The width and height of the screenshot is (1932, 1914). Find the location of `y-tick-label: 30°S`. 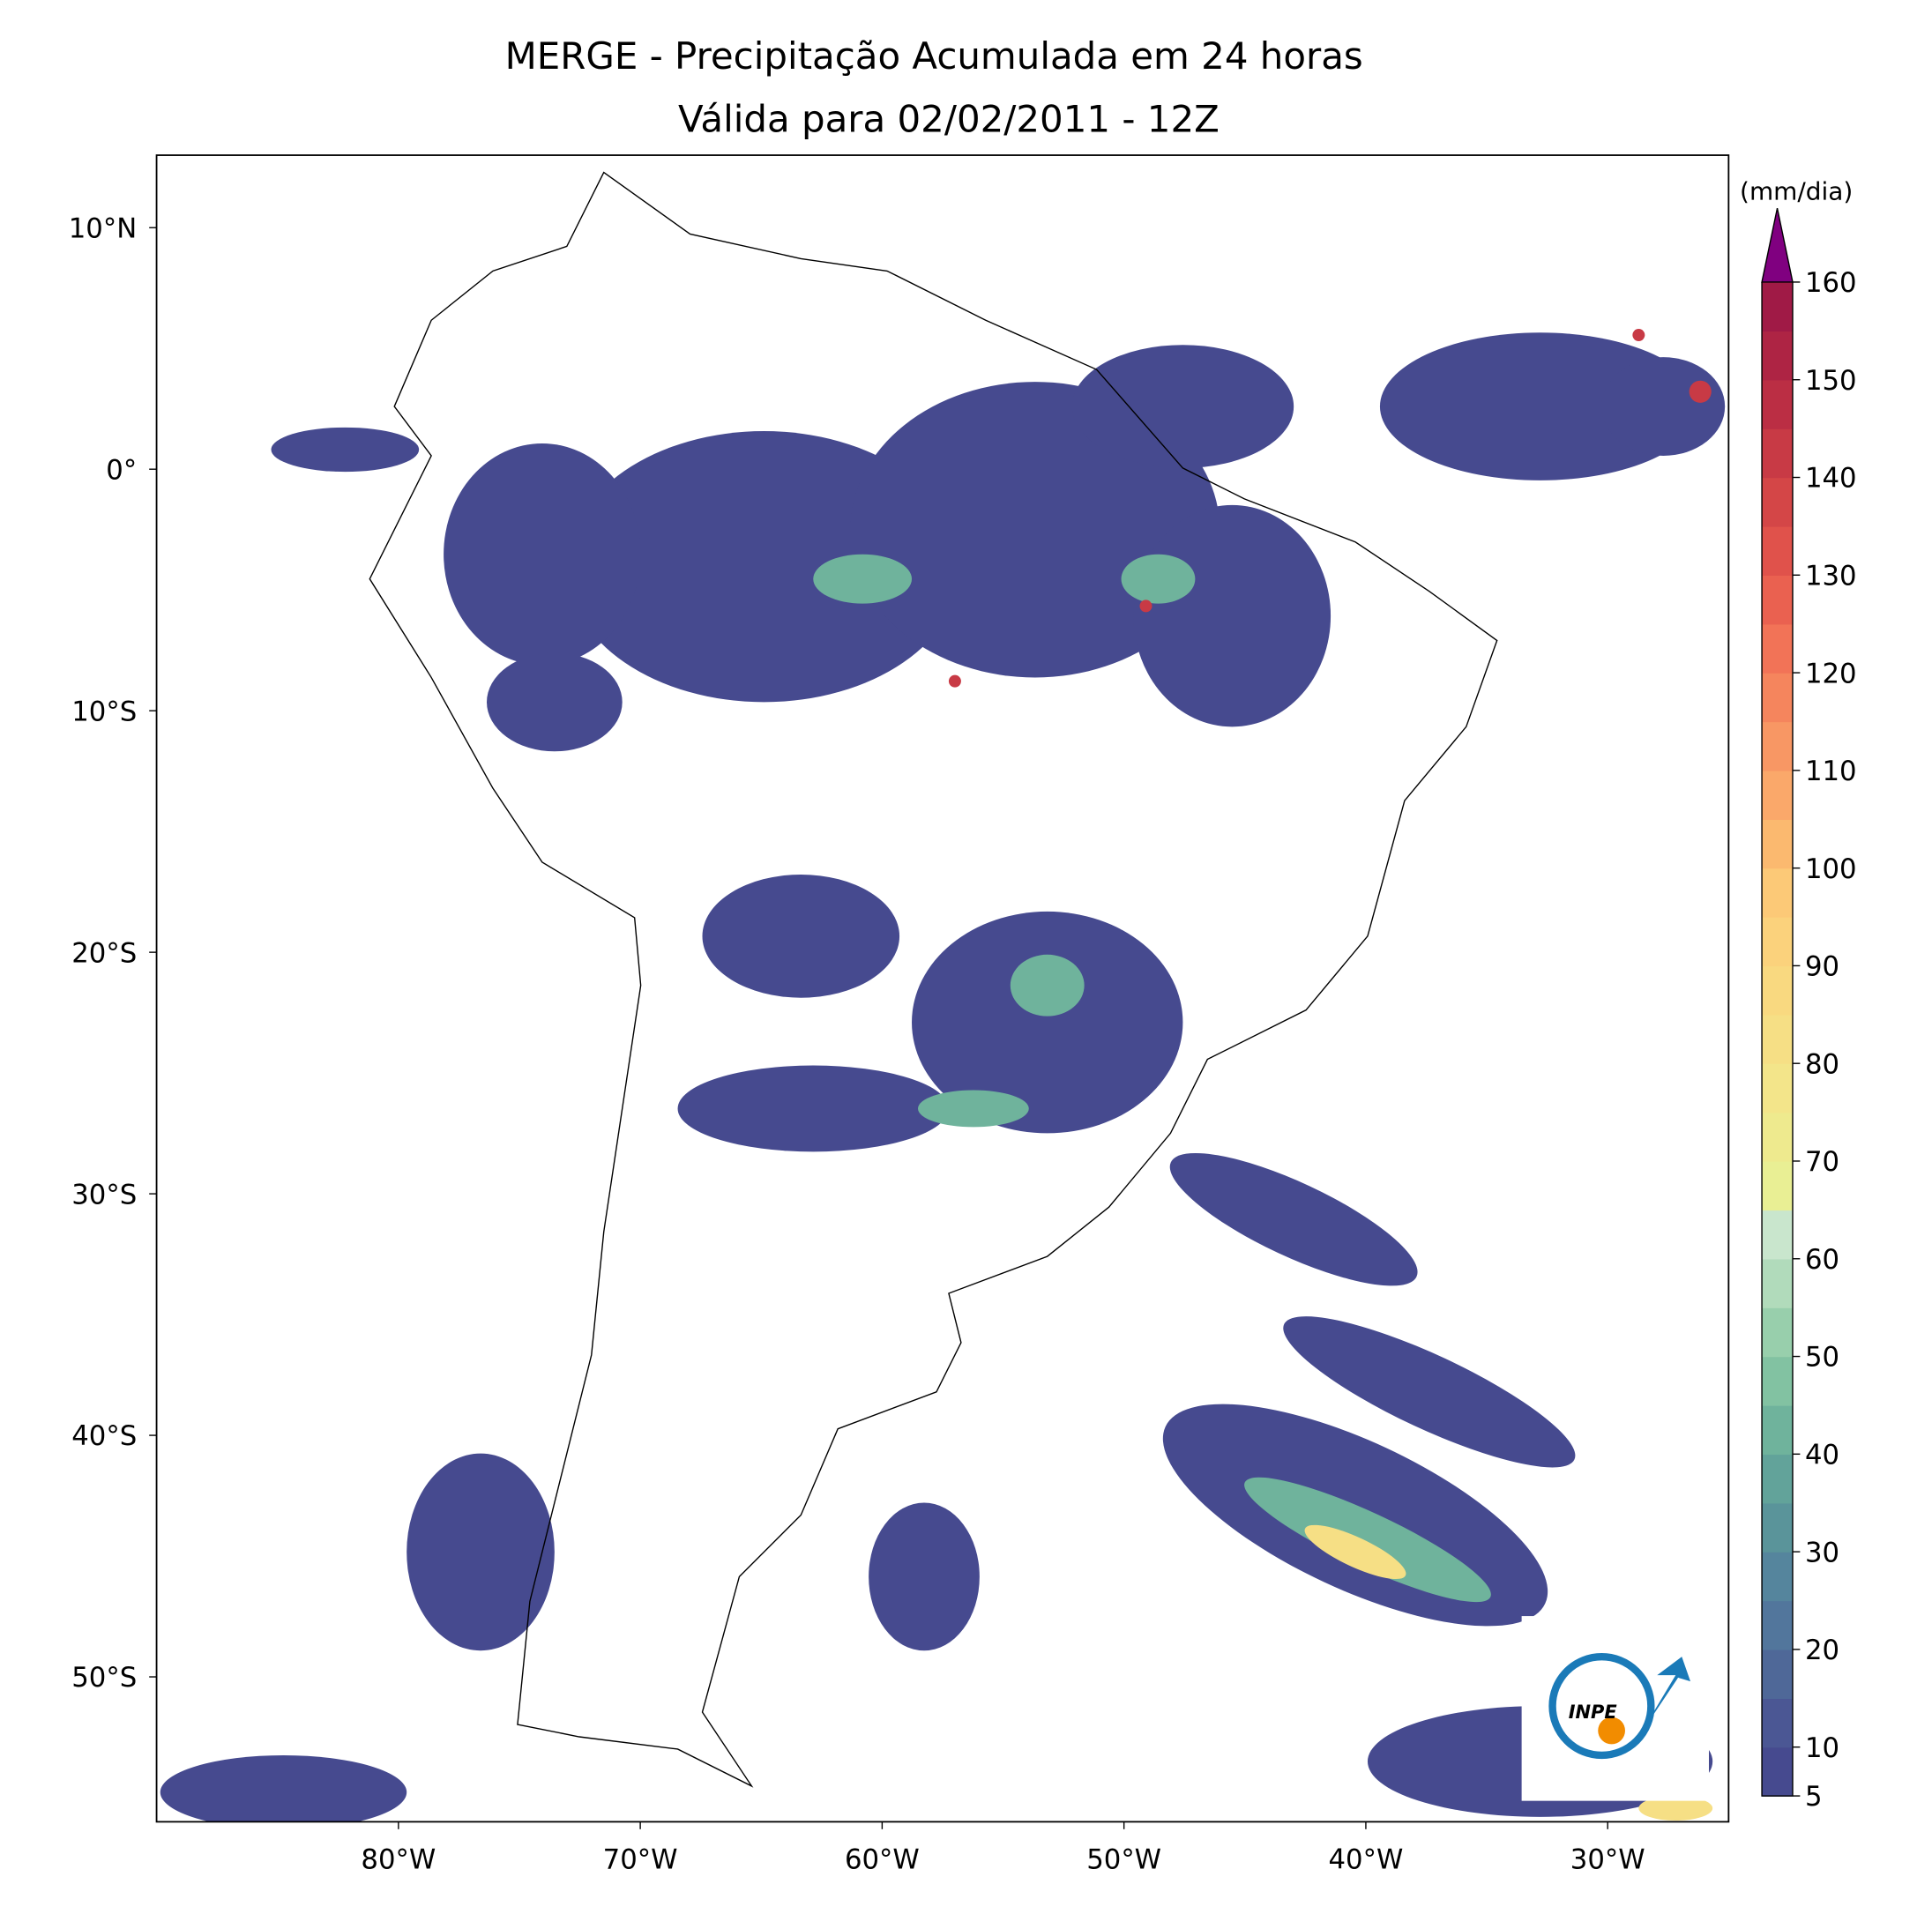

y-tick-label: 30°S is located at coordinates (104, 1194).